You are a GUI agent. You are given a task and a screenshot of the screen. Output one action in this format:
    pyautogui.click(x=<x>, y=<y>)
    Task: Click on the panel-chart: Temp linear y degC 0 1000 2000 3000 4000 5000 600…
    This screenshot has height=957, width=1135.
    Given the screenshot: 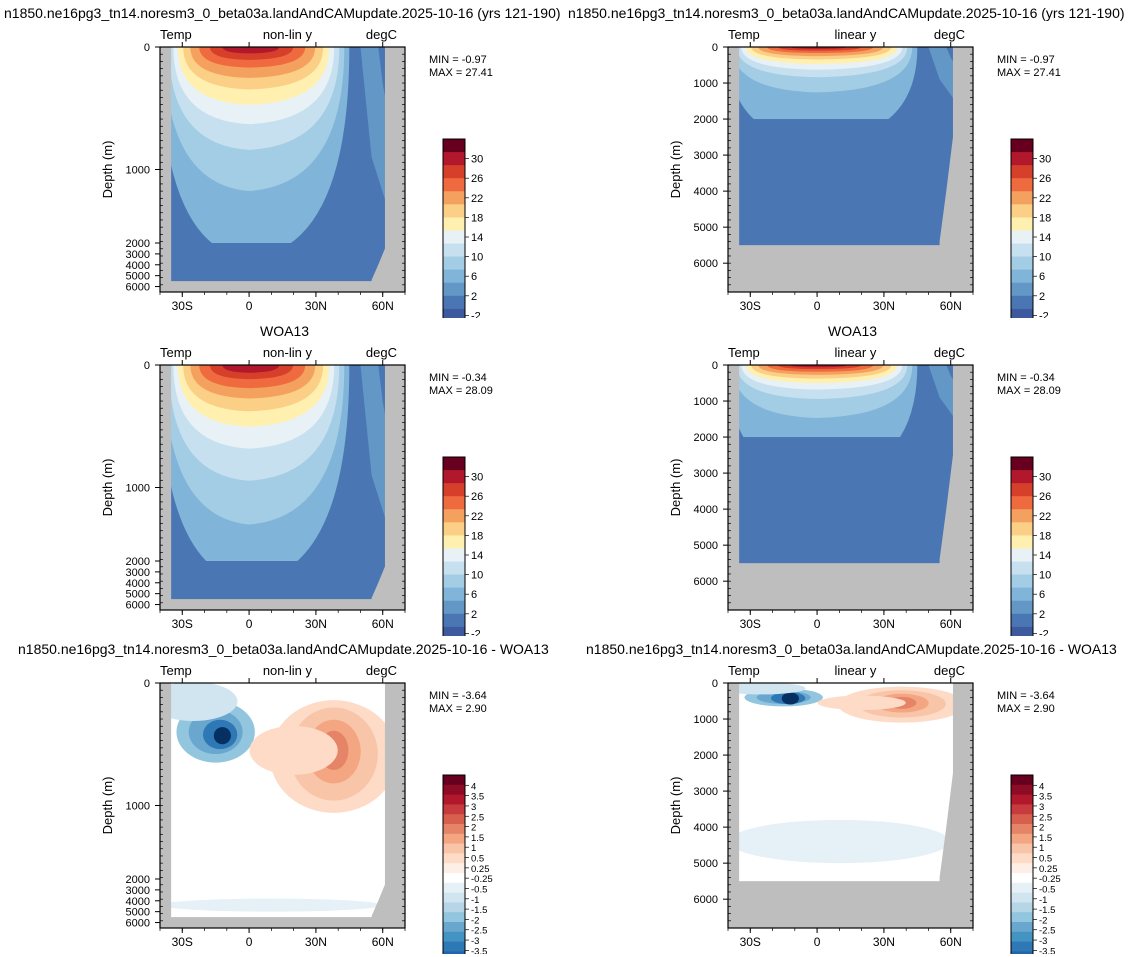 What is the action you would take?
    pyautogui.click(x=864, y=808)
    